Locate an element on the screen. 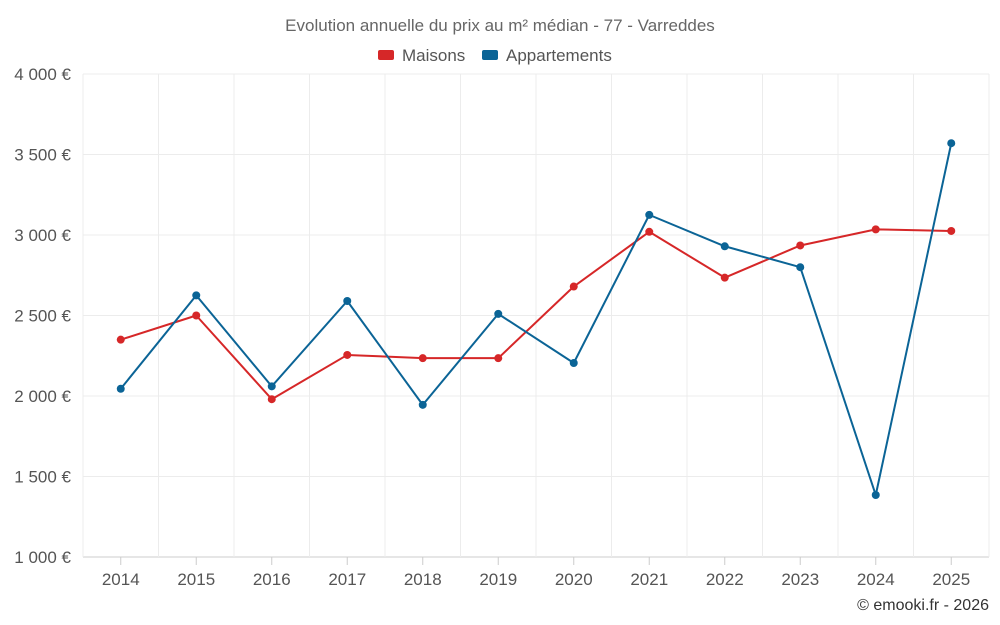 The image size is (1000, 625). legend-item-maisons: Maisons is located at coordinates (421, 55).